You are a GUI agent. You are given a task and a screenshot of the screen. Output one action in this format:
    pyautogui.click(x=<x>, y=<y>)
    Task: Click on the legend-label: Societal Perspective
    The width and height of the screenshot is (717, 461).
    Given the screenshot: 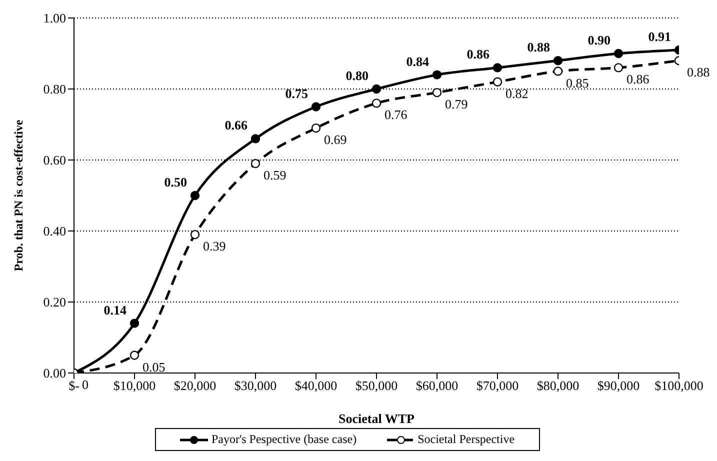 What is the action you would take?
    pyautogui.click(x=465, y=439)
    